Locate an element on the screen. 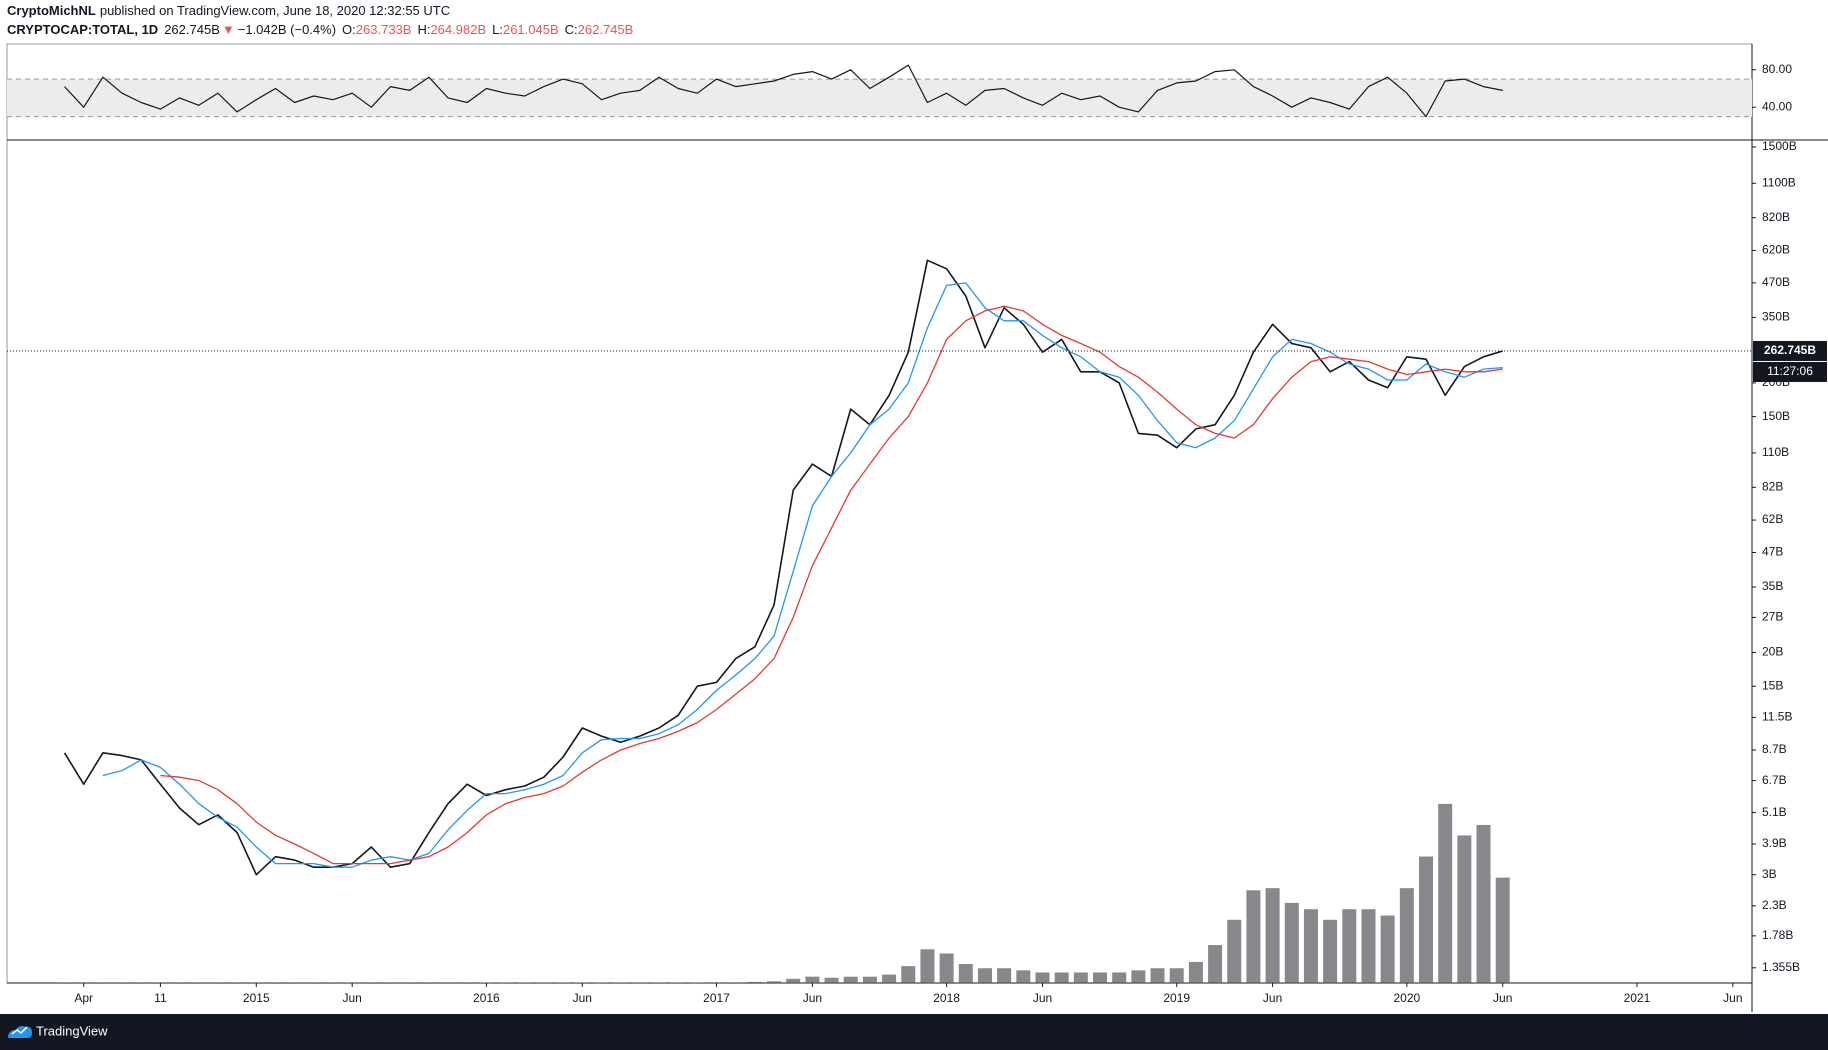 This screenshot has width=1828, height=1050. countdown-box is located at coordinates (1790, 371).